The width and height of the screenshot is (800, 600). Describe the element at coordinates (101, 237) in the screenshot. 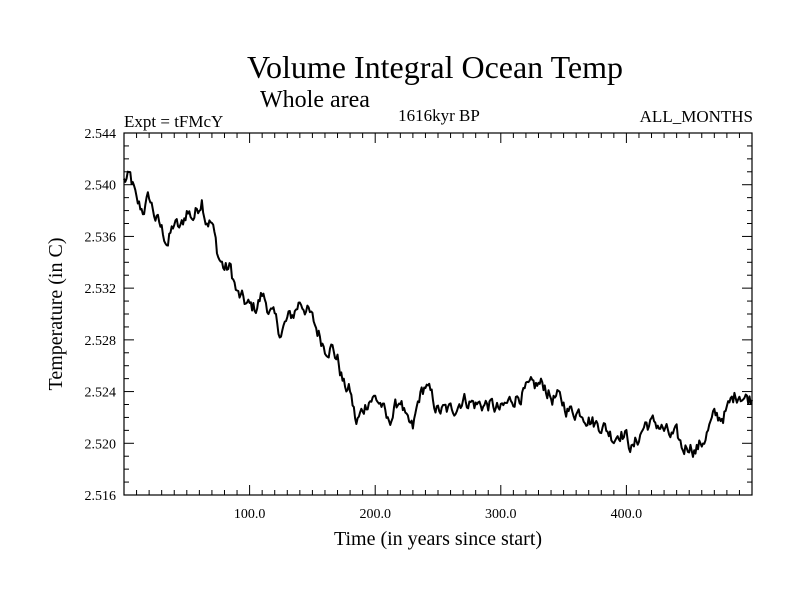

I see `y-tick-label: 2.536` at that location.